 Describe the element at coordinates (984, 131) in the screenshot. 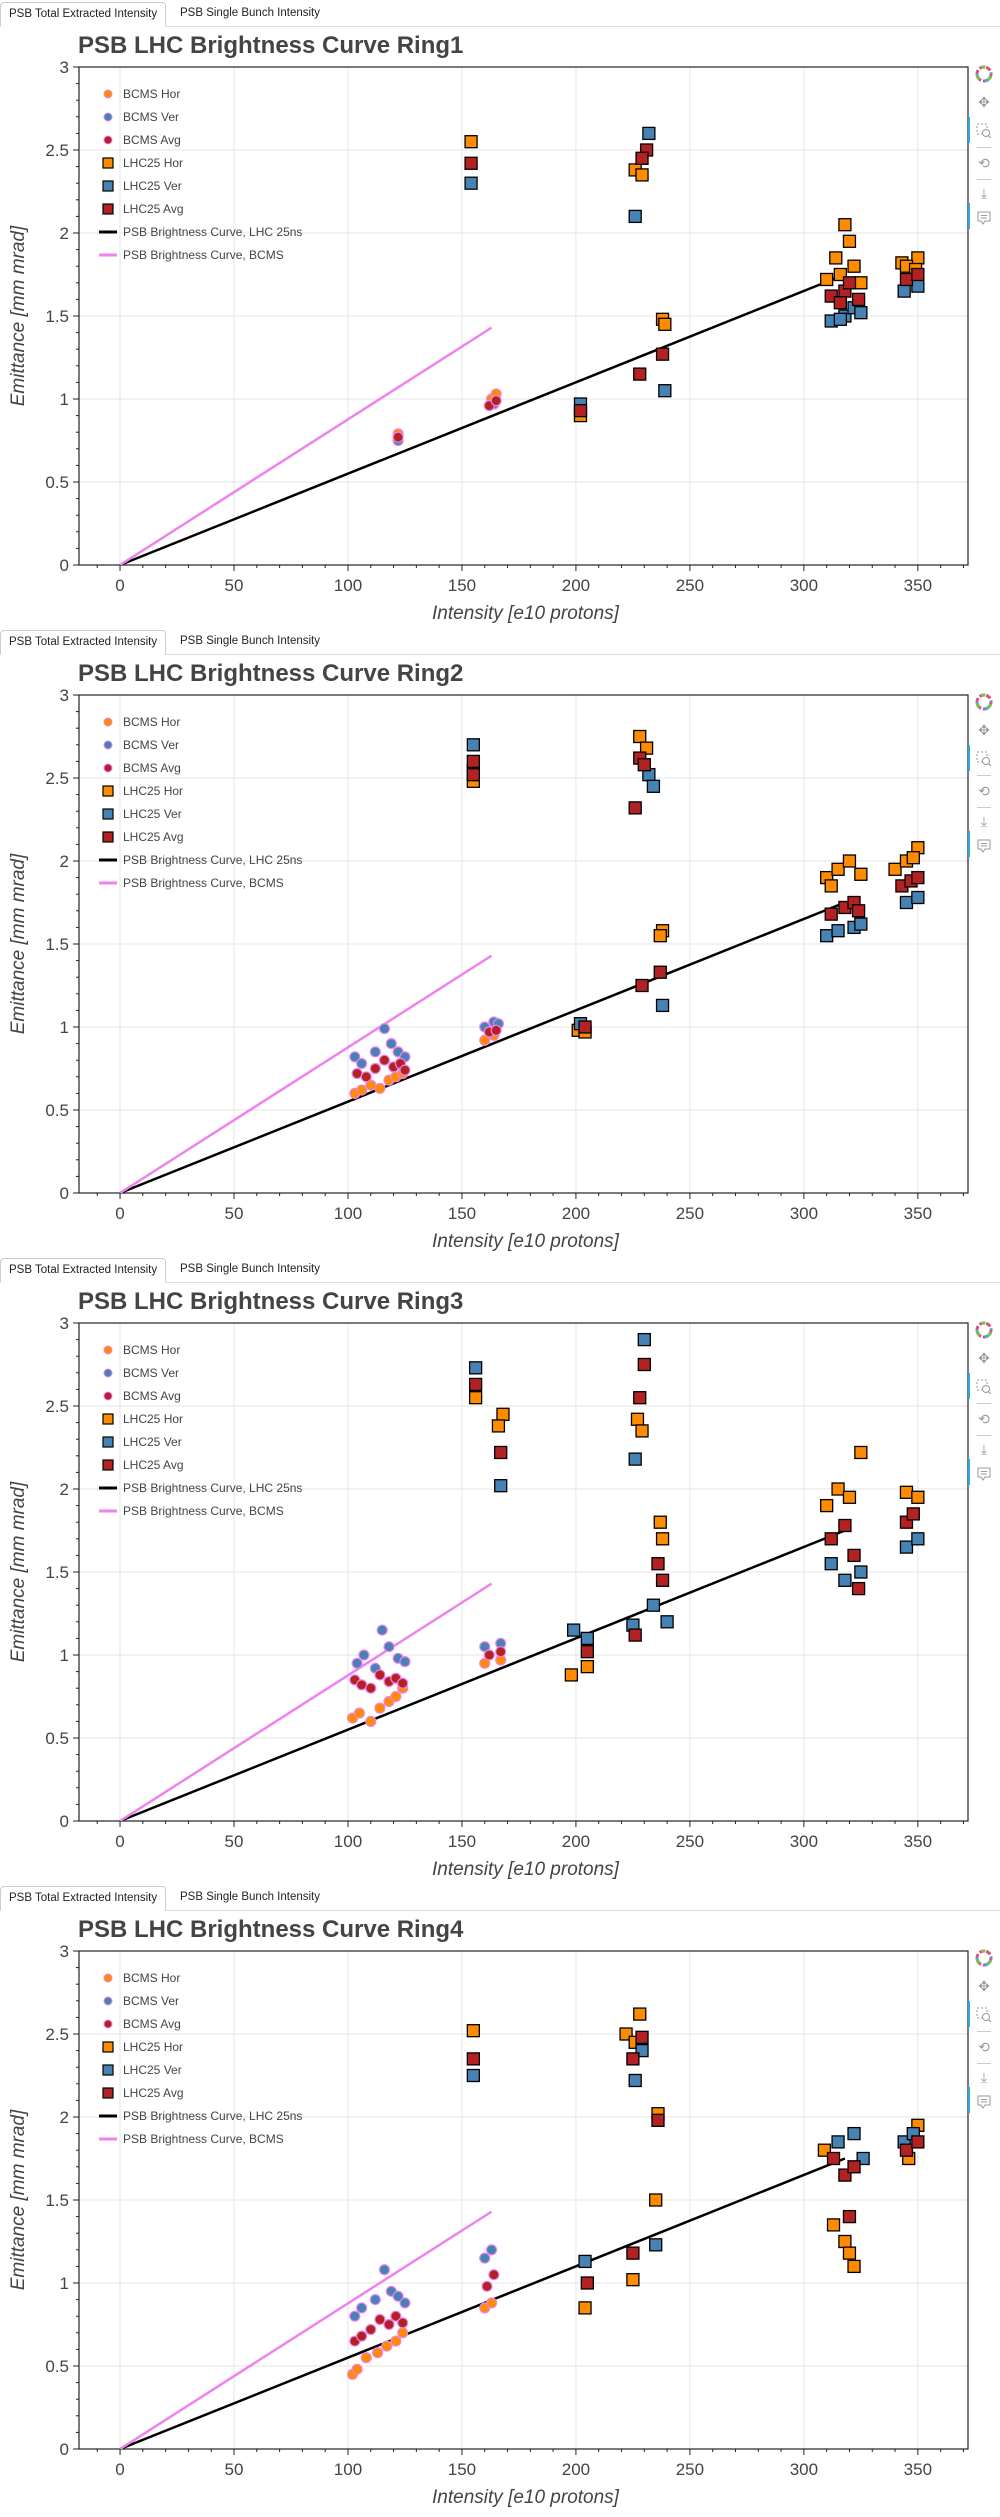

I see `box-zoom-icon` at that location.